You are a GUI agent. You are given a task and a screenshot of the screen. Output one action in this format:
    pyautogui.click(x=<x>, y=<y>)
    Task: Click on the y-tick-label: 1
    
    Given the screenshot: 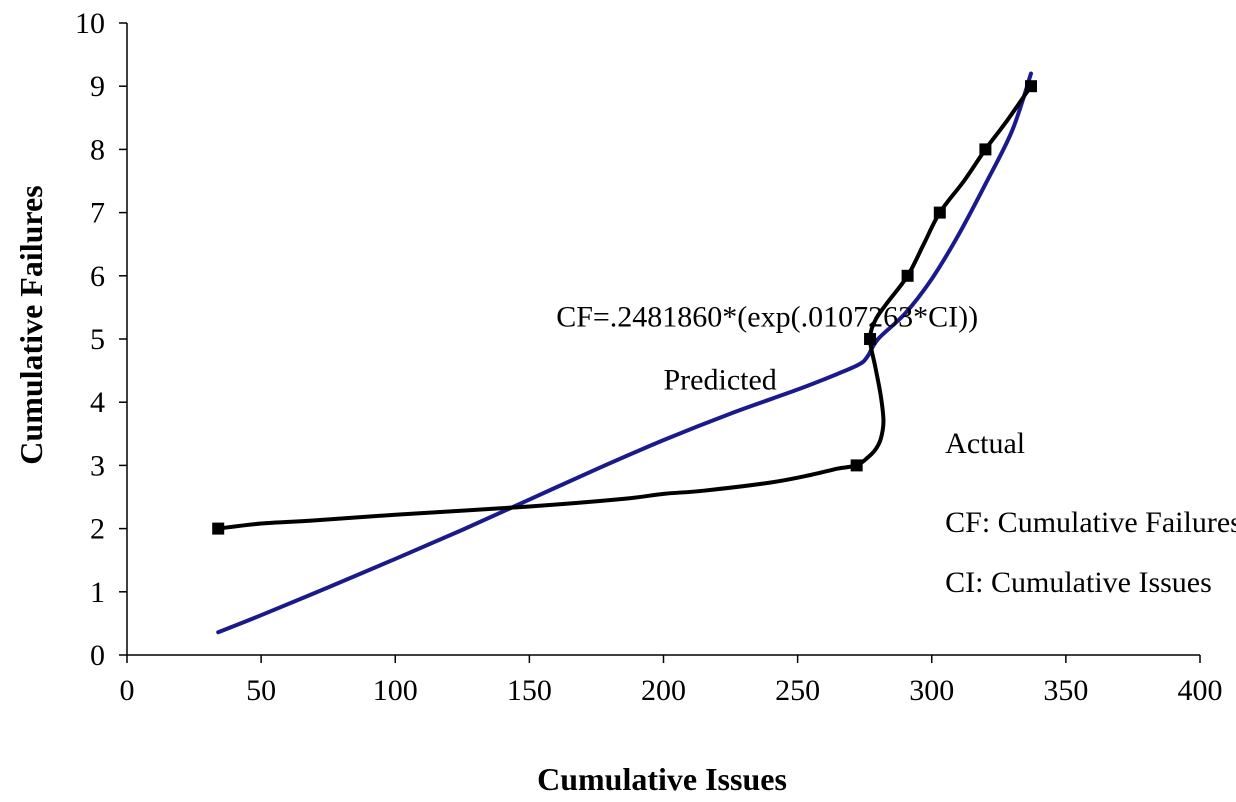 What is the action you would take?
    pyautogui.click(x=97, y=592)
    